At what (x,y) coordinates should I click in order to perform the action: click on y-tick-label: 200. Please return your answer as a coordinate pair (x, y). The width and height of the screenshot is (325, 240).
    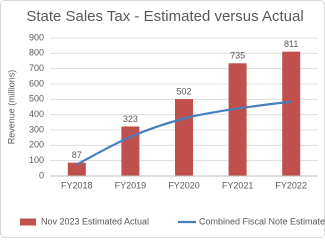
    Looking at the image, I should click on (36, 145).